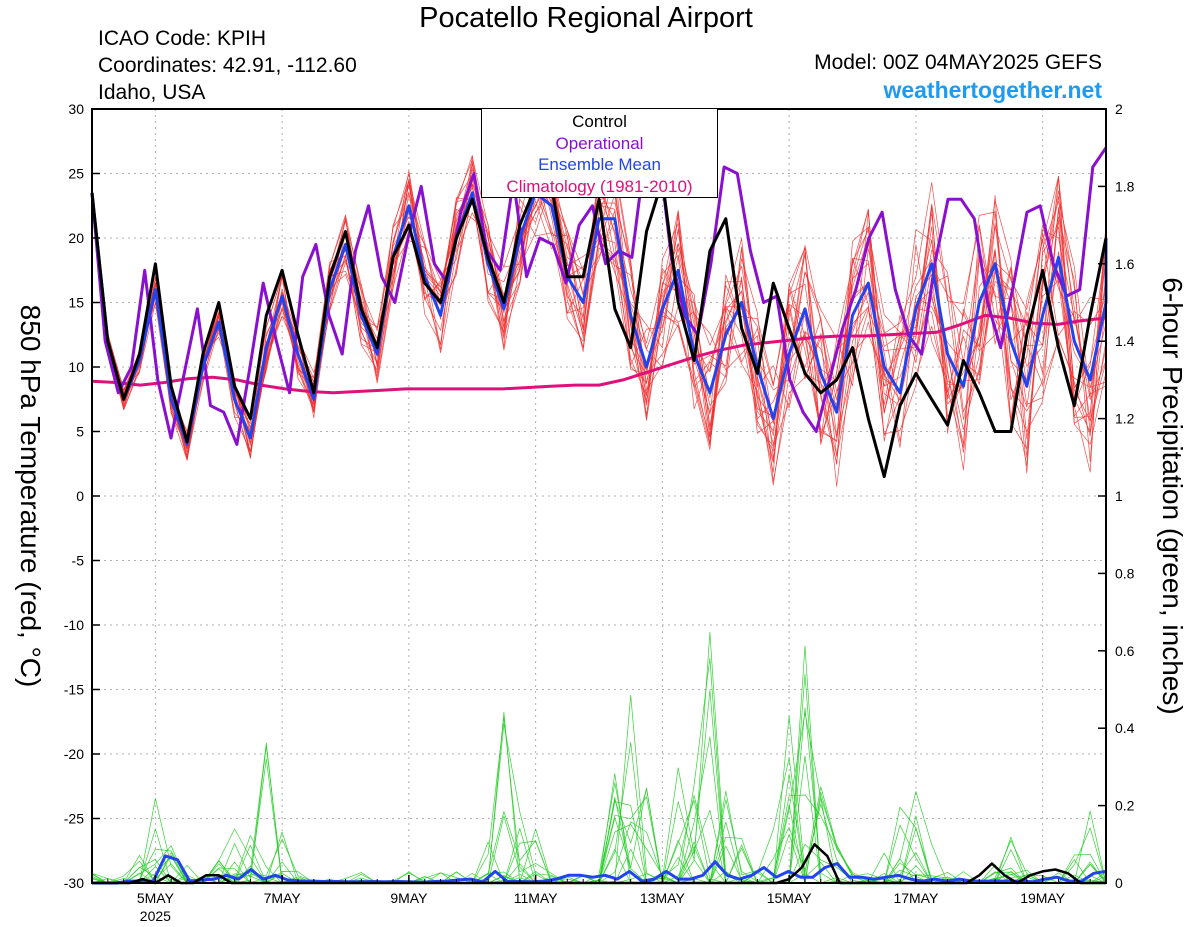 The width and height of the screenshot is (1200, 927). Describe the element at coordinates (1125, 341) in the screenshot. I see `y-right-tick-label: 1.4` at that location.